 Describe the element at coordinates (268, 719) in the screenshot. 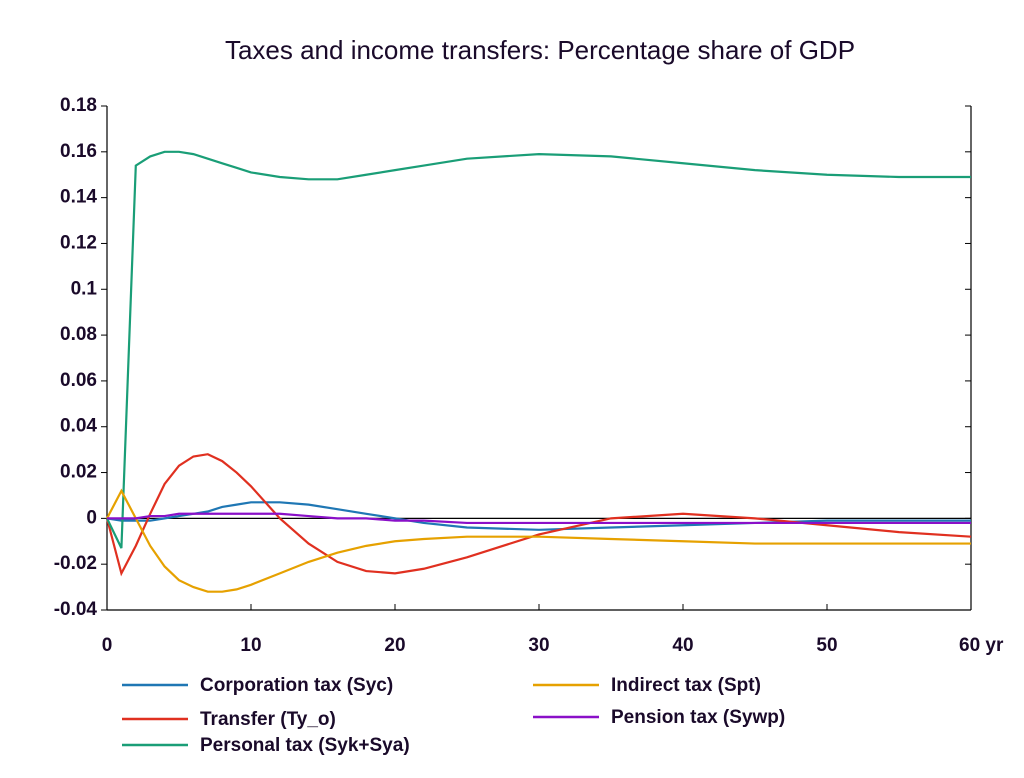

I see `legend-label: Transfer (Ty_o)` at that location.